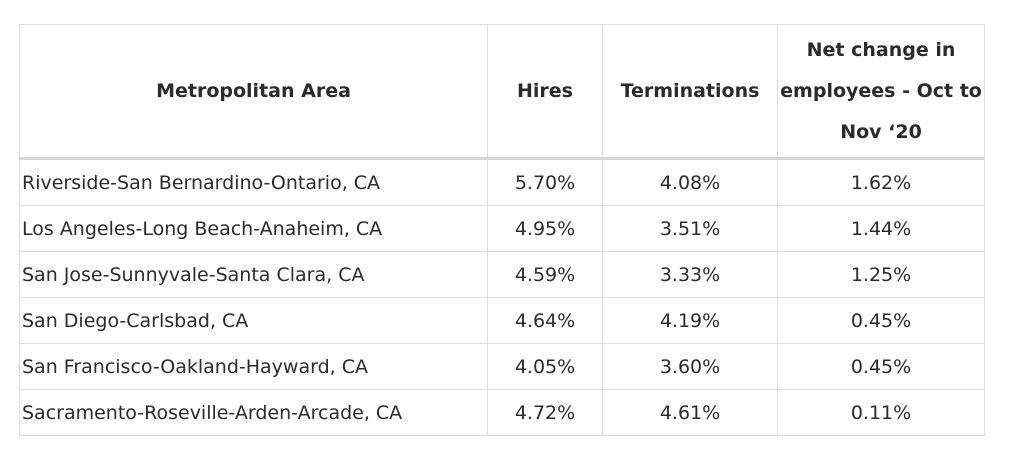 Image resolution: width=1024 pixels, height=463 pixels. Describe the element at coordinates (253, 320) in the screenshot. I see `cell-metropolitan-area: San Diego-Carlsbad, CA` at that location.